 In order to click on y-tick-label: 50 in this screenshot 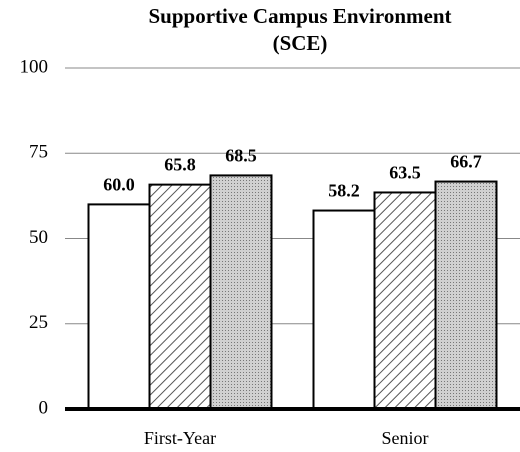, I will do `click(38, 237)`.